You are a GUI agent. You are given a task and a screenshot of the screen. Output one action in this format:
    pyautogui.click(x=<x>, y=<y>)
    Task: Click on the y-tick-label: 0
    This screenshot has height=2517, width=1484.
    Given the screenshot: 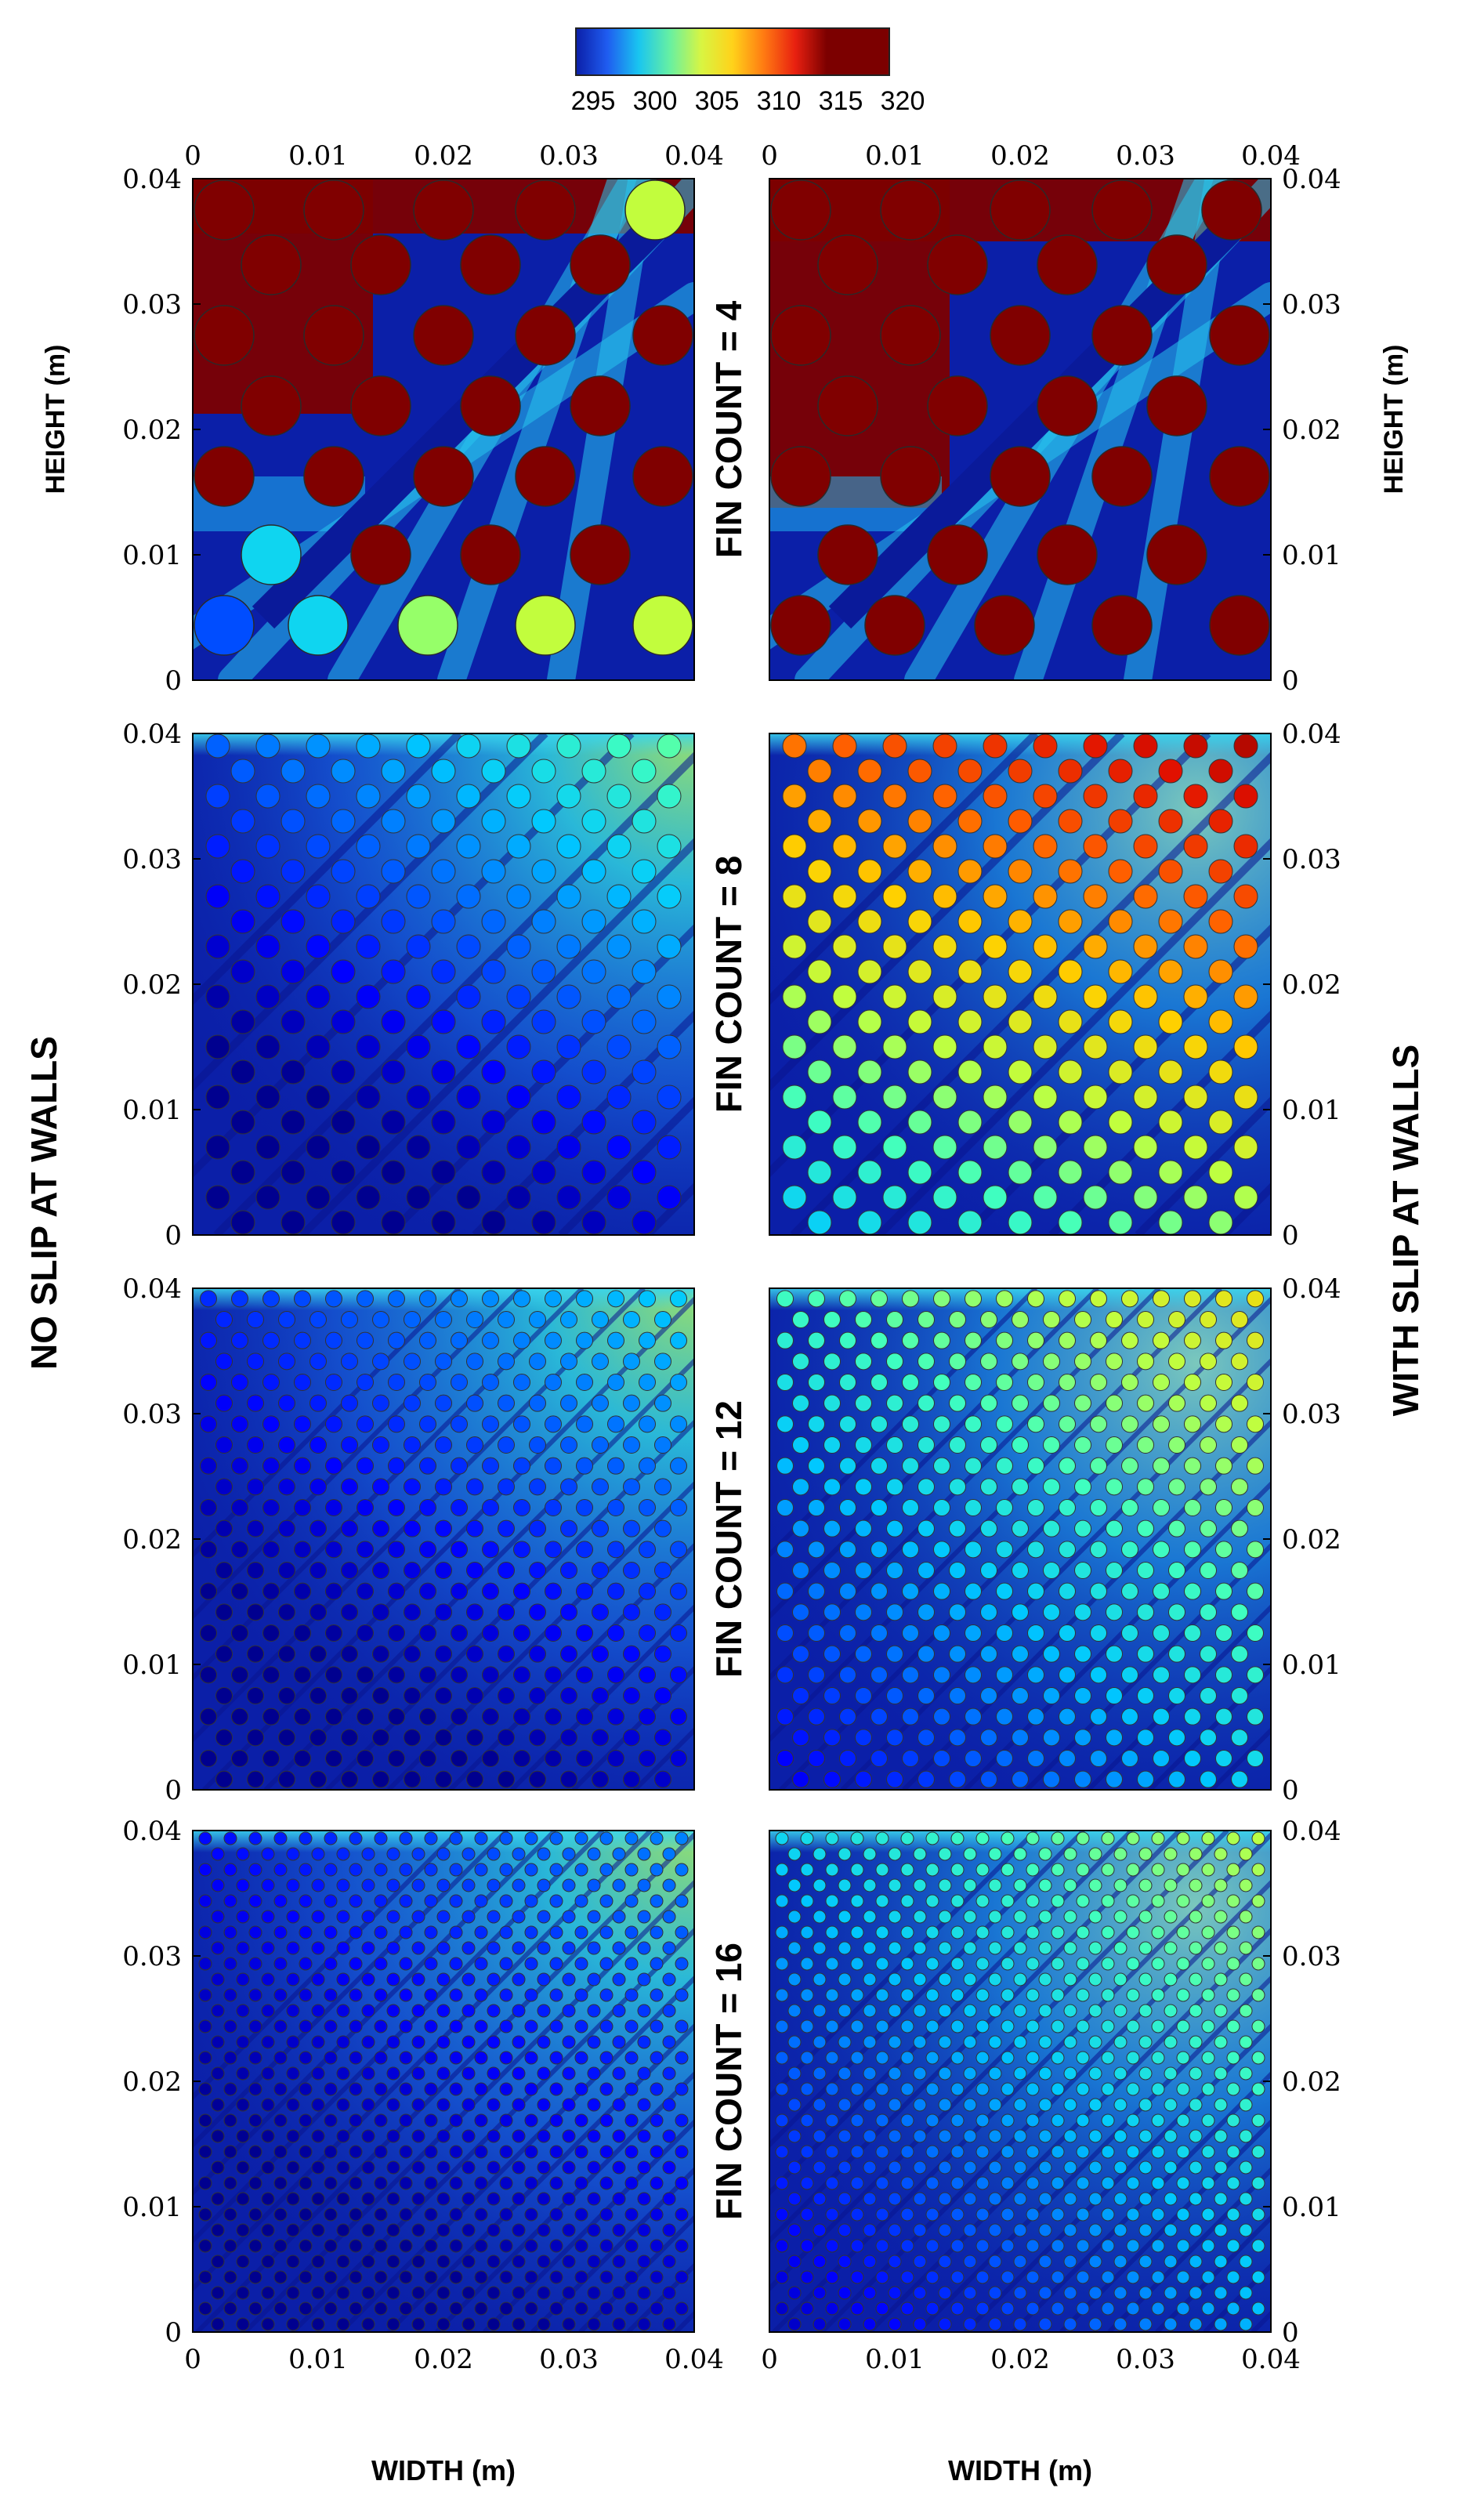 What is the action you would take?
    pyautogui.click(x=1291, y=681)
    